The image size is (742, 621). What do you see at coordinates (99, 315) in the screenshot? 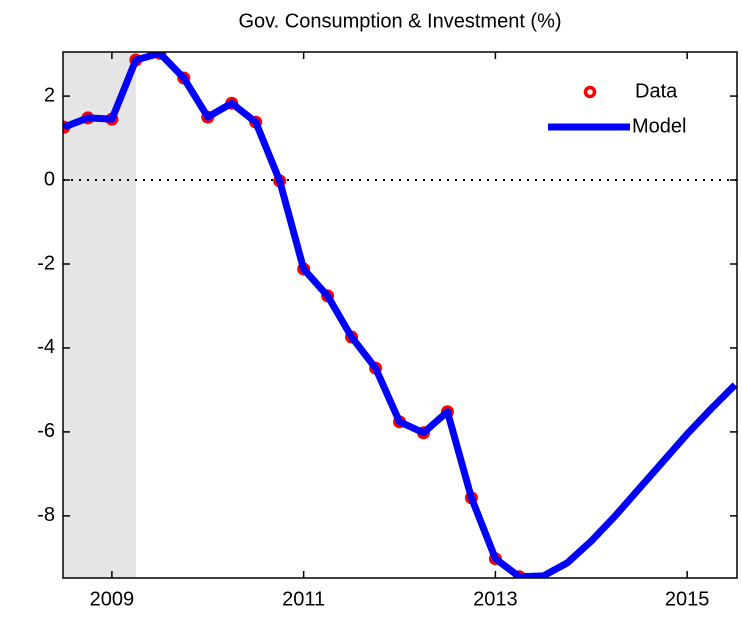
I see `recession-shade` at bounding box center [99, 315].